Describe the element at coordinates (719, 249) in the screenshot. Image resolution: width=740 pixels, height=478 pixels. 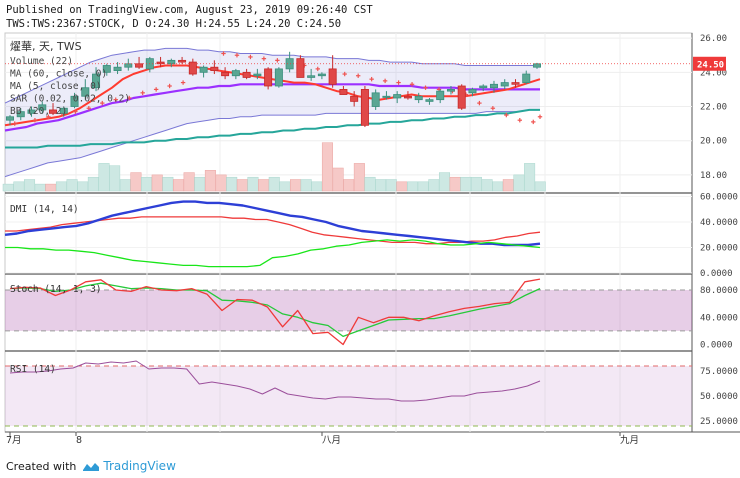
I see `dmi-tick-label: 20.0000` at that location.